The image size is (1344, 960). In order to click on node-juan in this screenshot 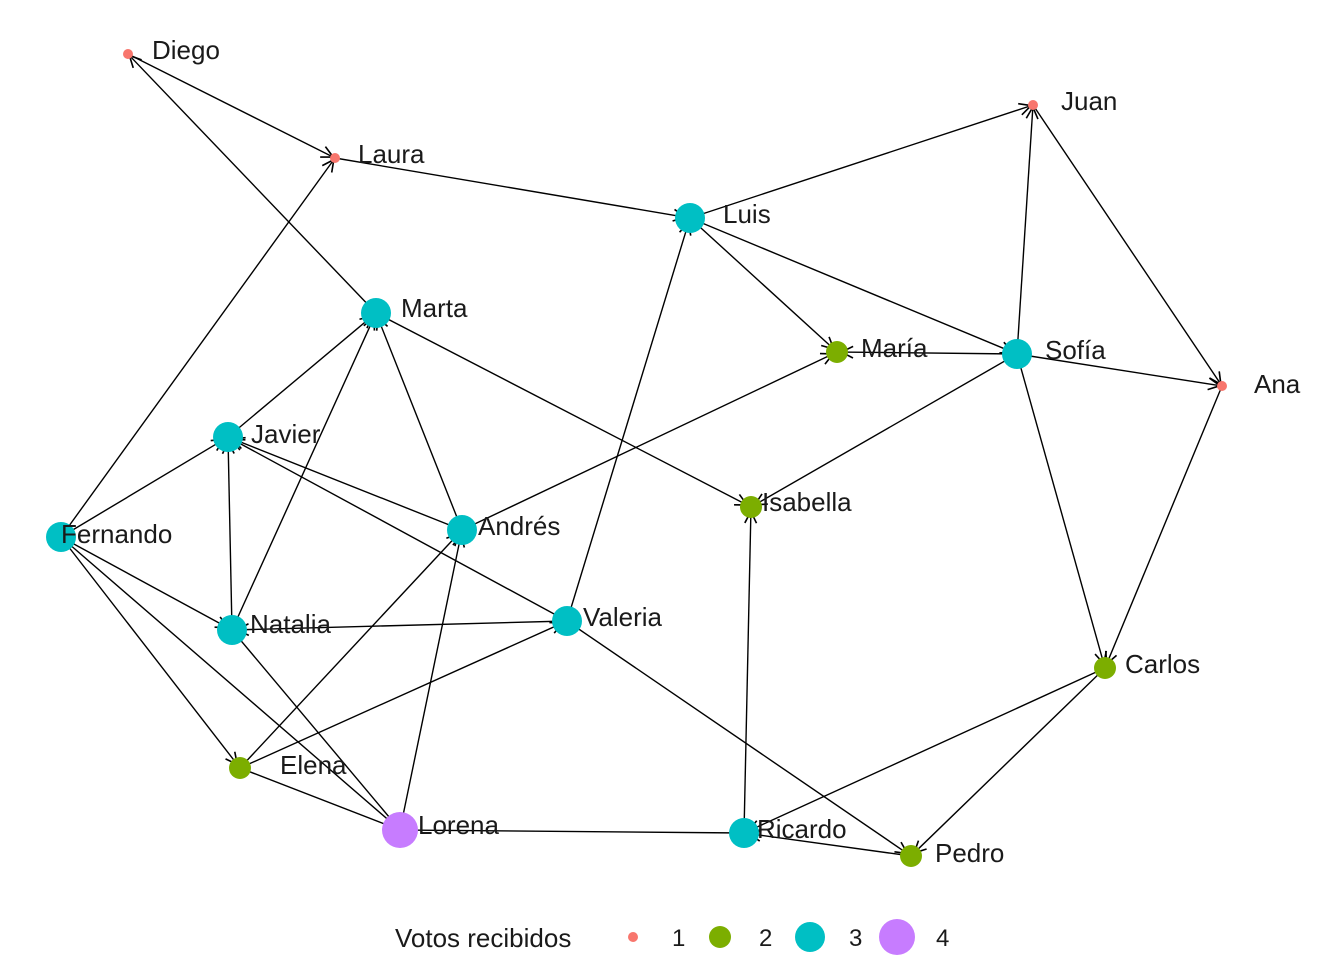, I will do `click(1033, 105)`.